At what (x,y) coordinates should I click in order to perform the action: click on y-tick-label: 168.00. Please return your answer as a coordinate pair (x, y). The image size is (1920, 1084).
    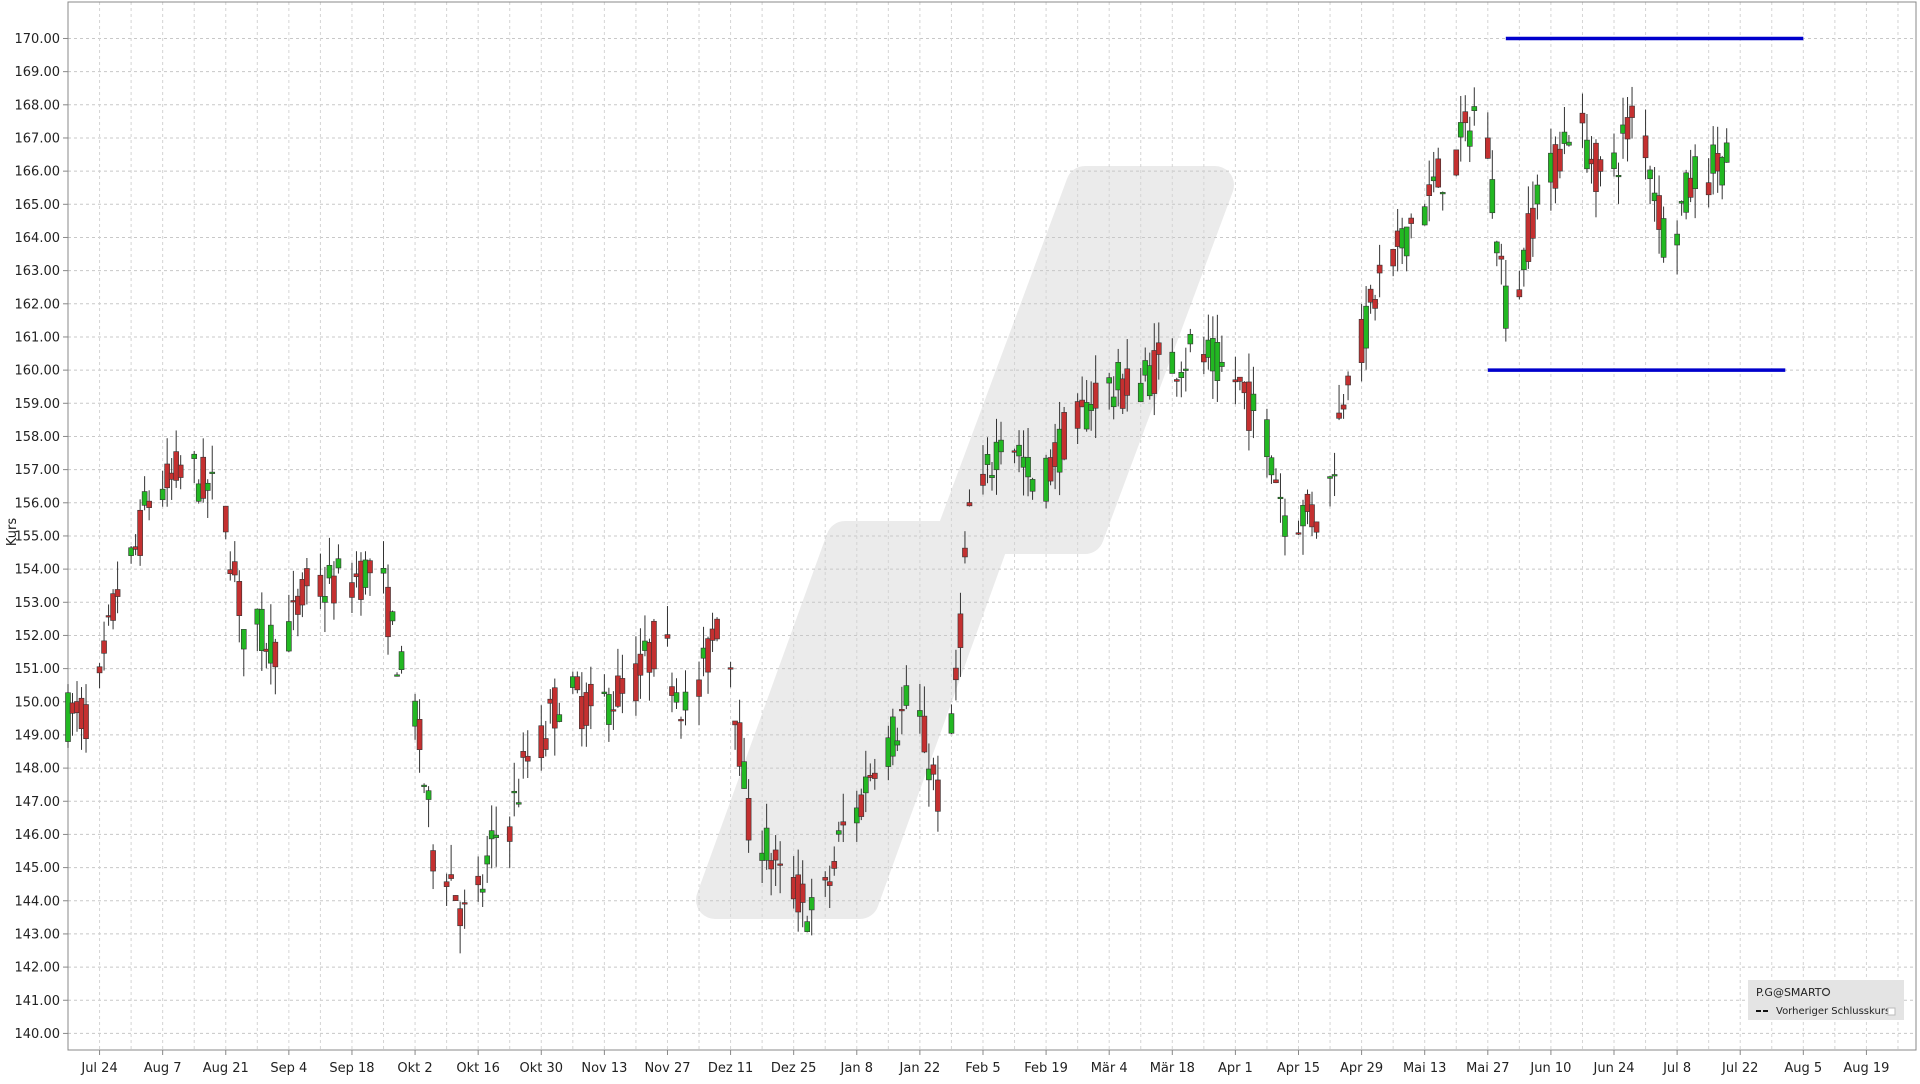
    Looking at the image, I should click on (38, 105).